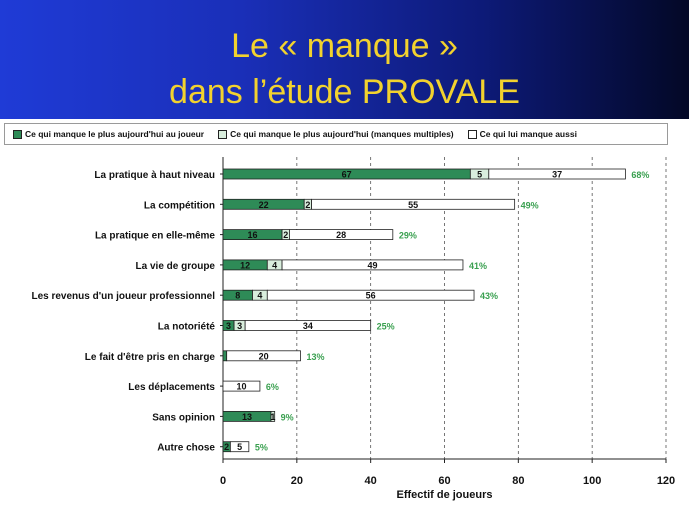  I want to click on data-label: 20, so click(264, 356).